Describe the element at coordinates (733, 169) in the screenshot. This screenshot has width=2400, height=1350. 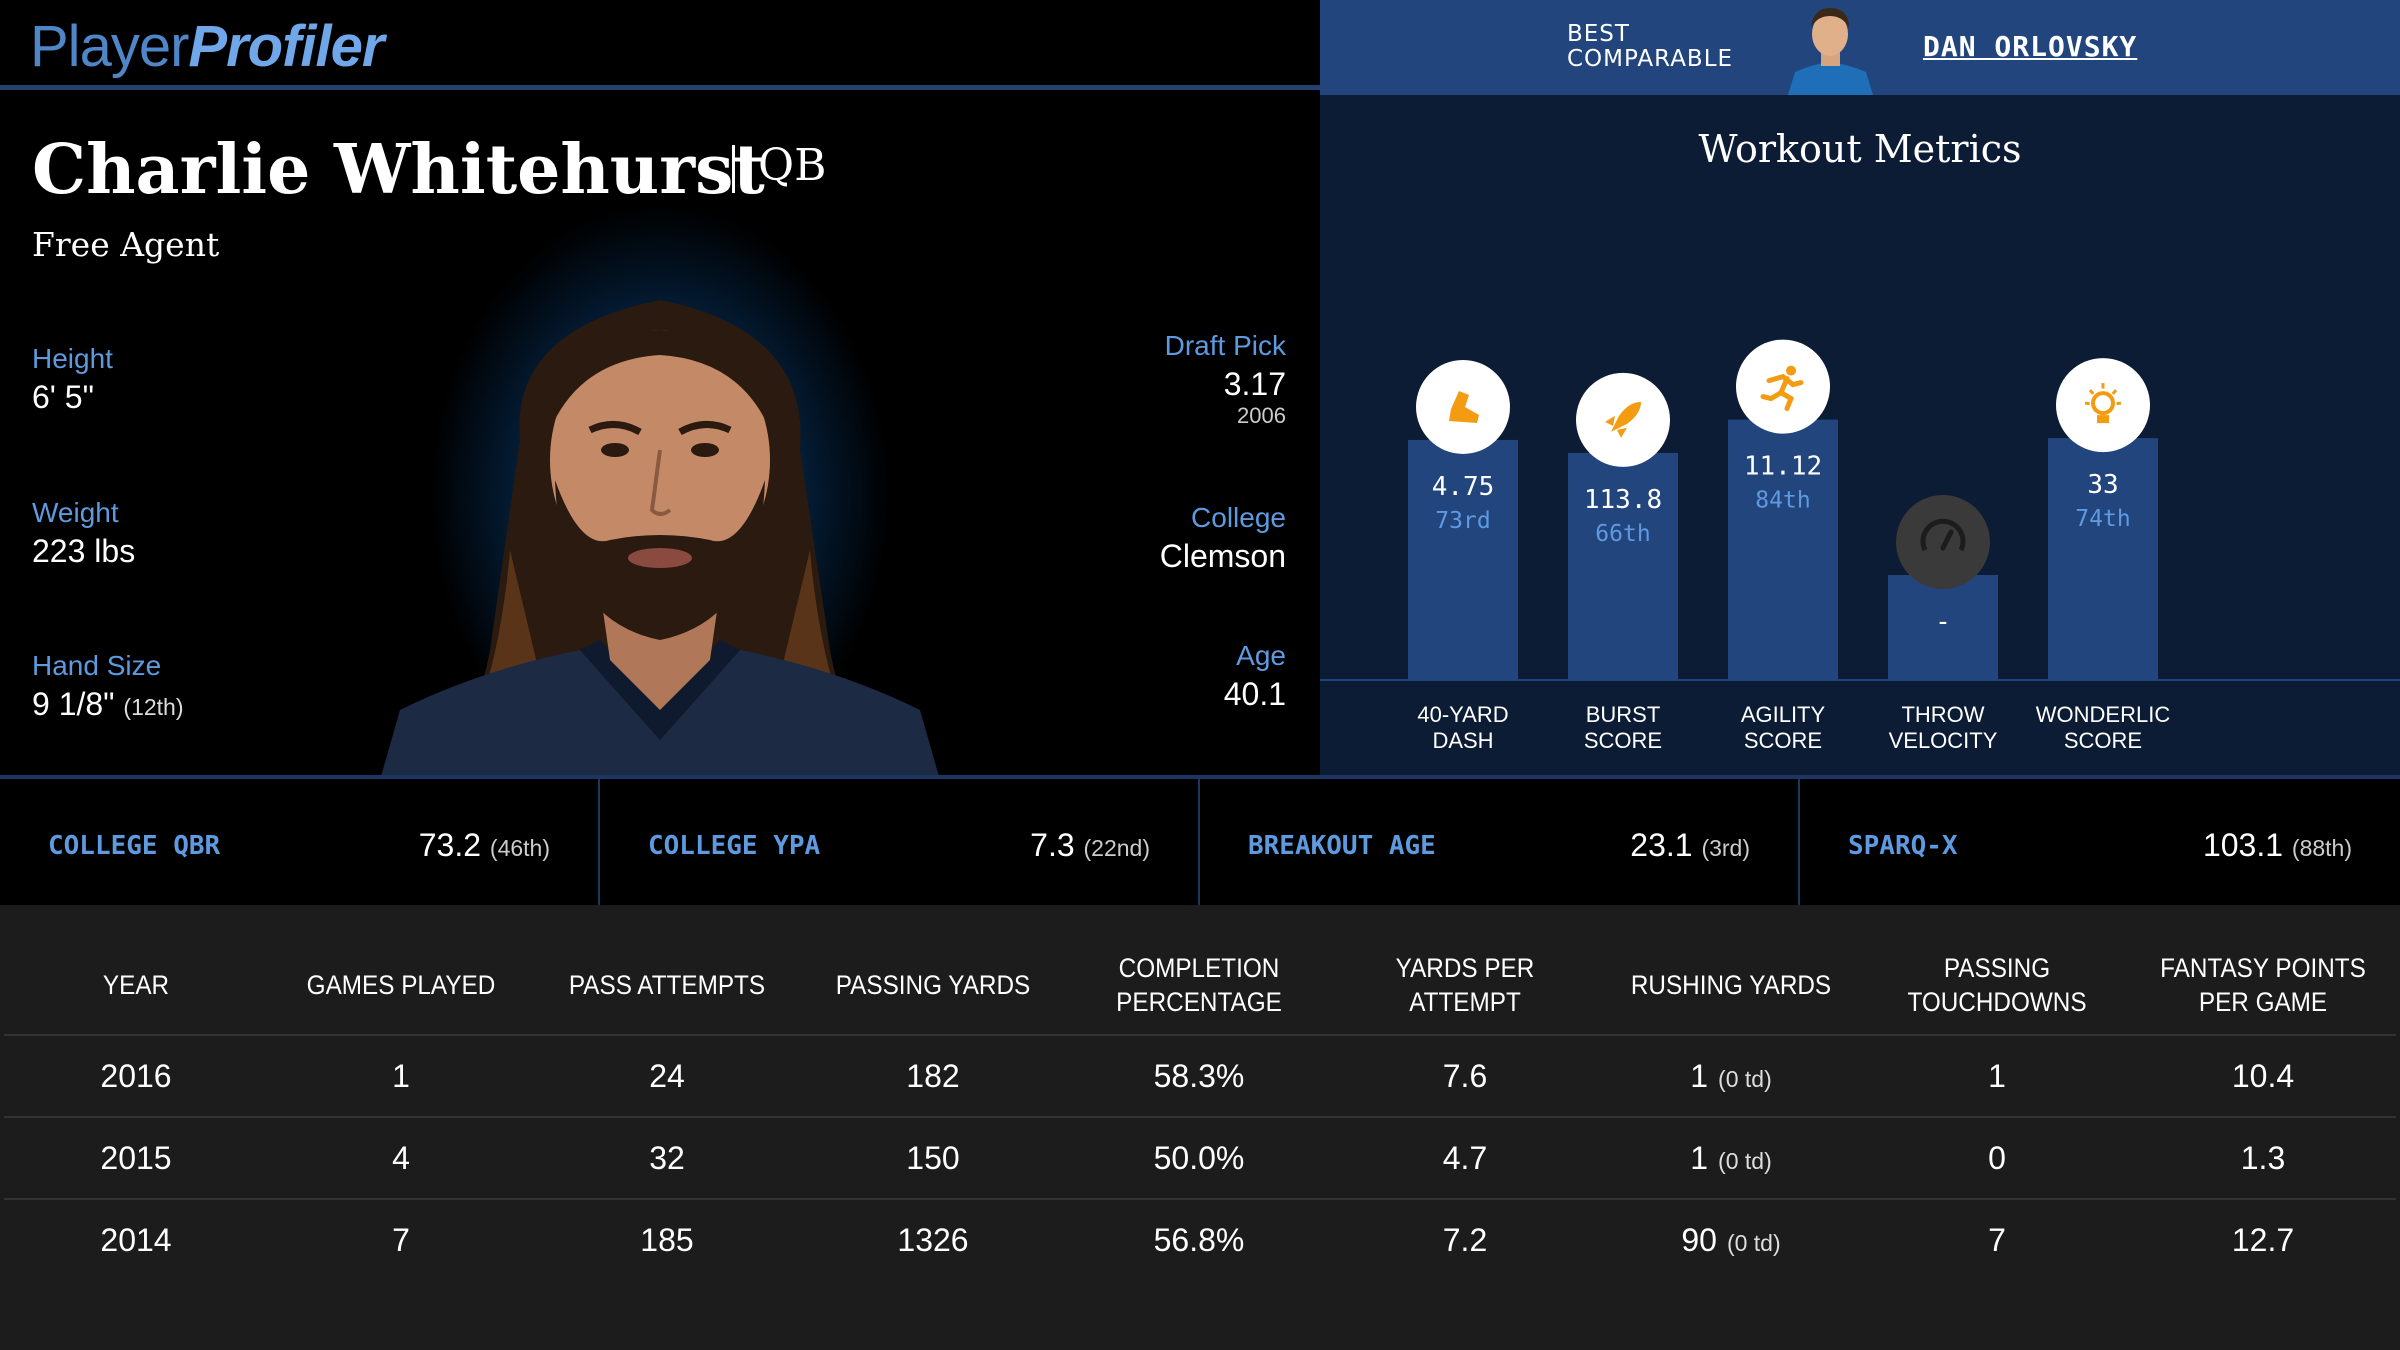
I see `name-divider` at that location.